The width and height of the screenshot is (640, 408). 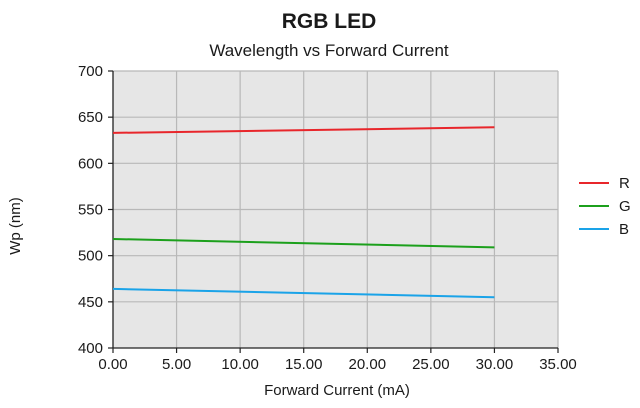 I want to click on x-tick-label: 35.00, so click(x=558, y=364).